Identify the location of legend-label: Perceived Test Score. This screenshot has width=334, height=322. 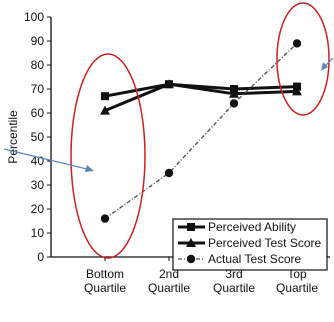
(264, 243).